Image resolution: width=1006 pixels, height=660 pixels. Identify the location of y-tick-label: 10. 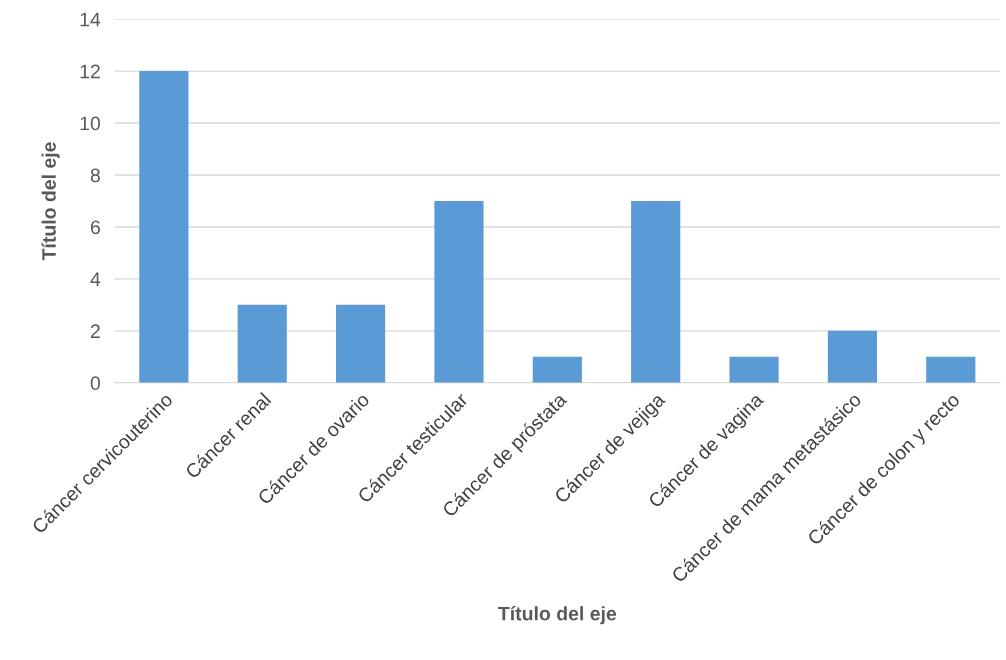
(90, 123).